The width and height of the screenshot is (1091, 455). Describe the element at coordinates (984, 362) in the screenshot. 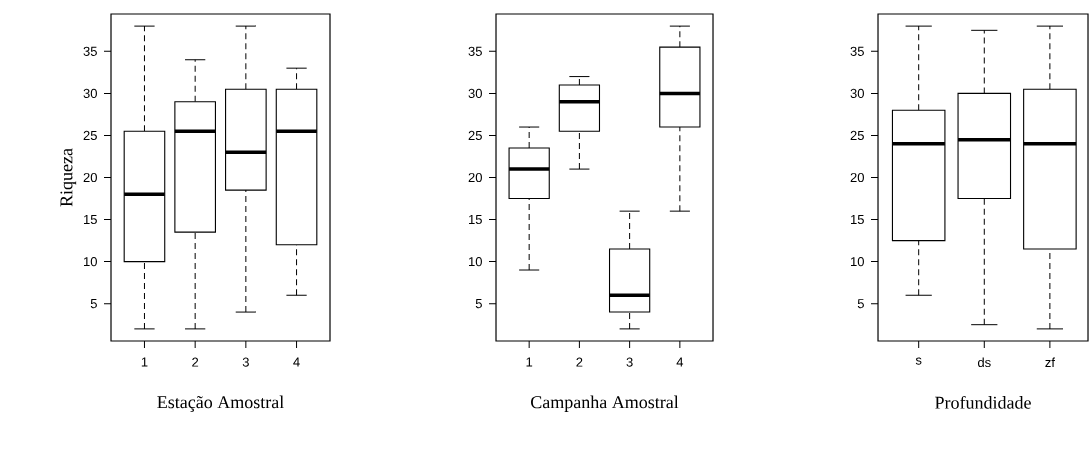

I see `x-tick-label: ds` at that location.